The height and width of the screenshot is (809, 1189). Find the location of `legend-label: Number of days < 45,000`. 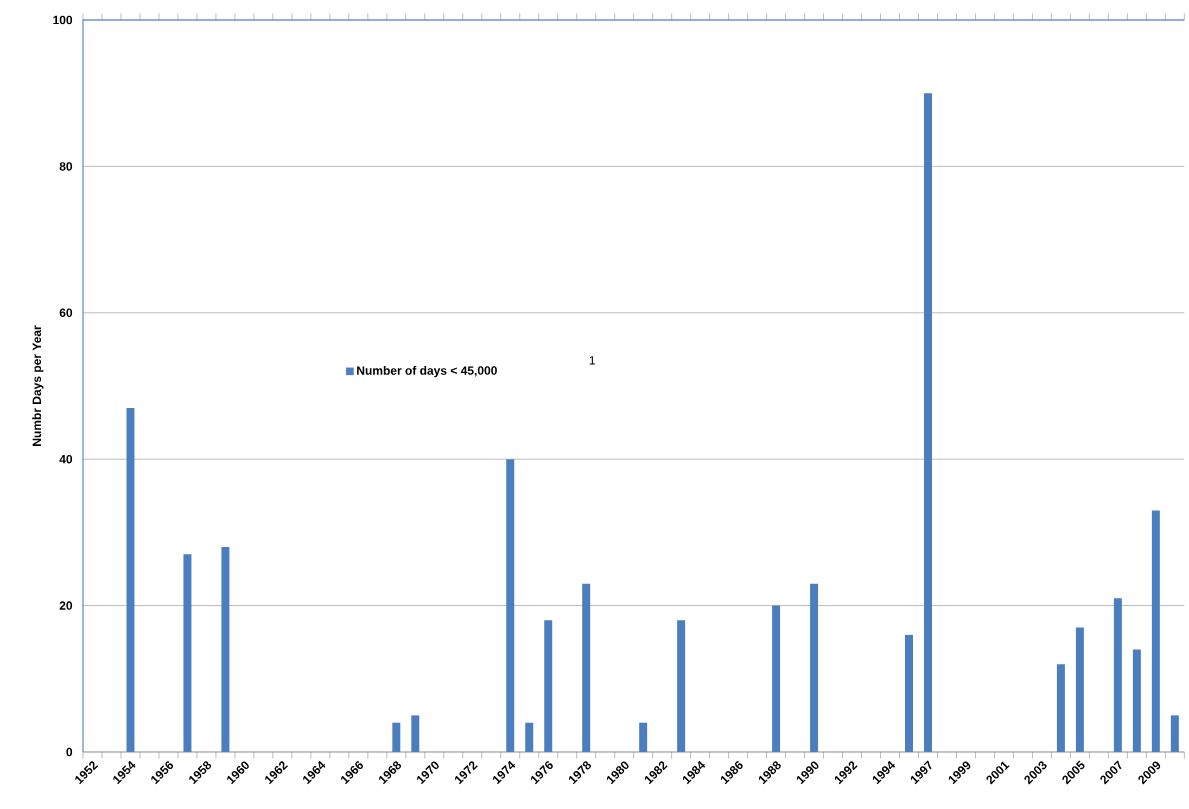

legend-label: Number of days < 45,000 is located at coordinates (427, 371).